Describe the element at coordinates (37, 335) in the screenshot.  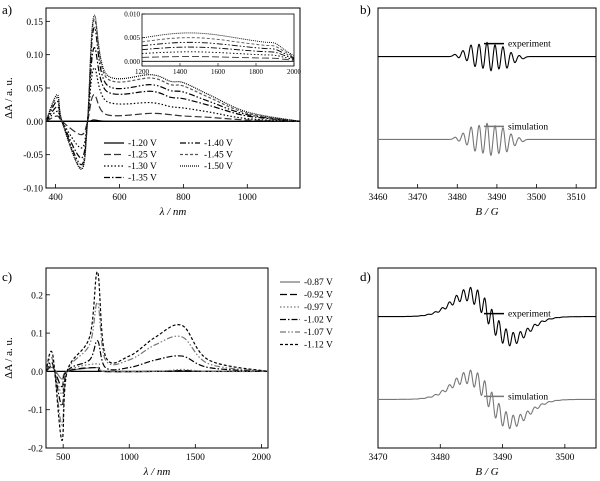
I see `y-tick-label: 0.1` at that location.